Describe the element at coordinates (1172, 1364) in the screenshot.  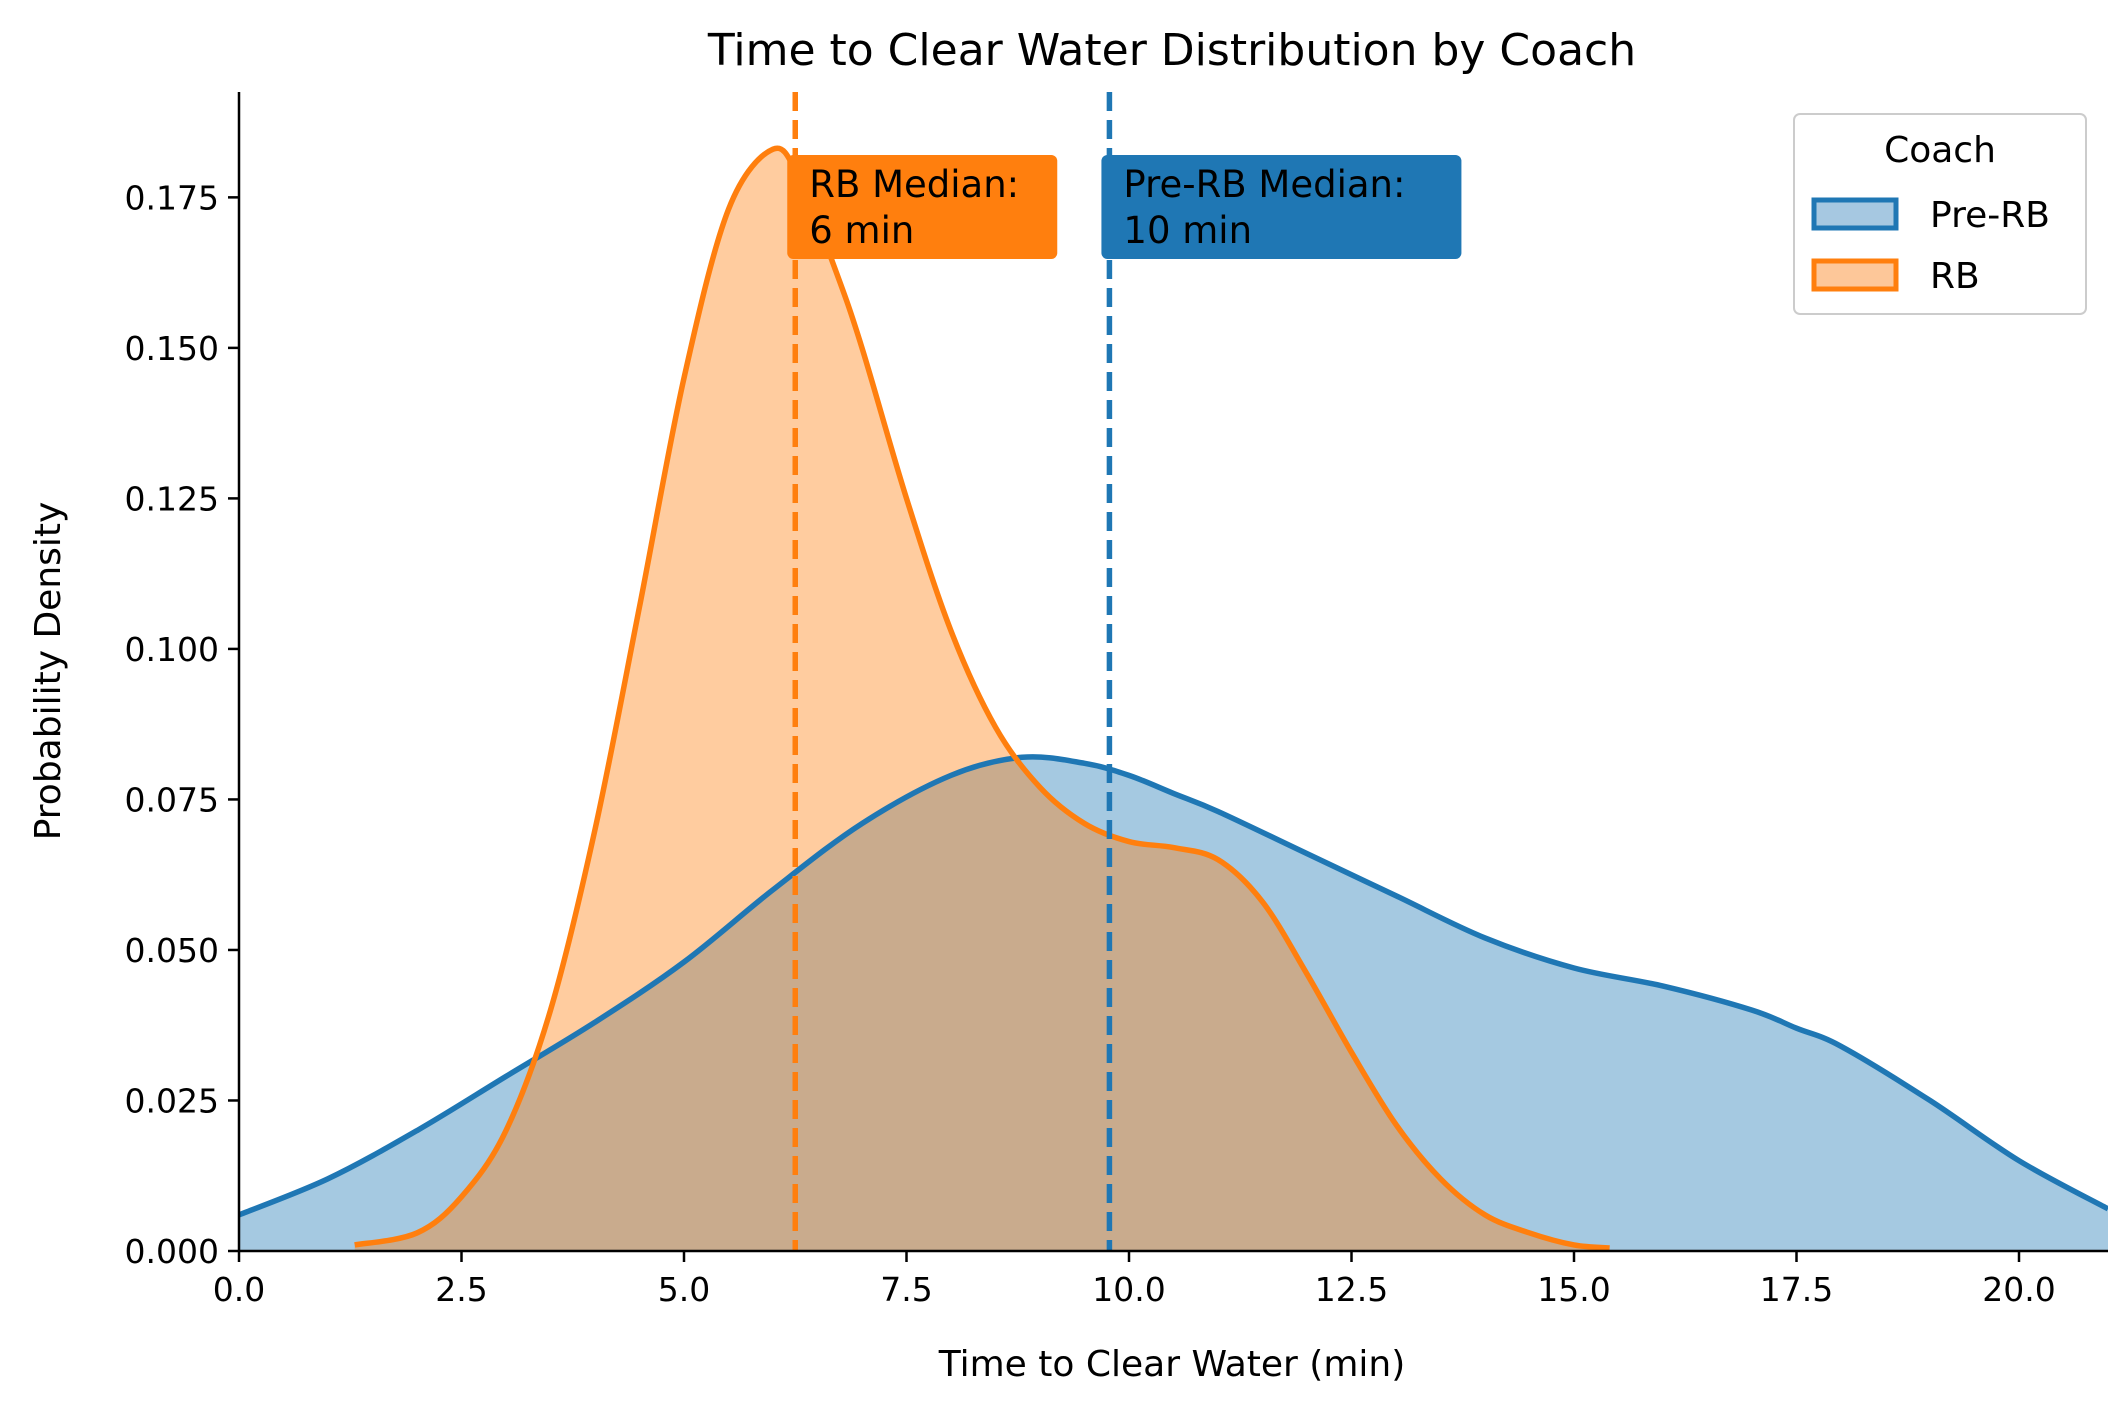
I see `x-axis-label: Time to Clear Water (min)` at that location.